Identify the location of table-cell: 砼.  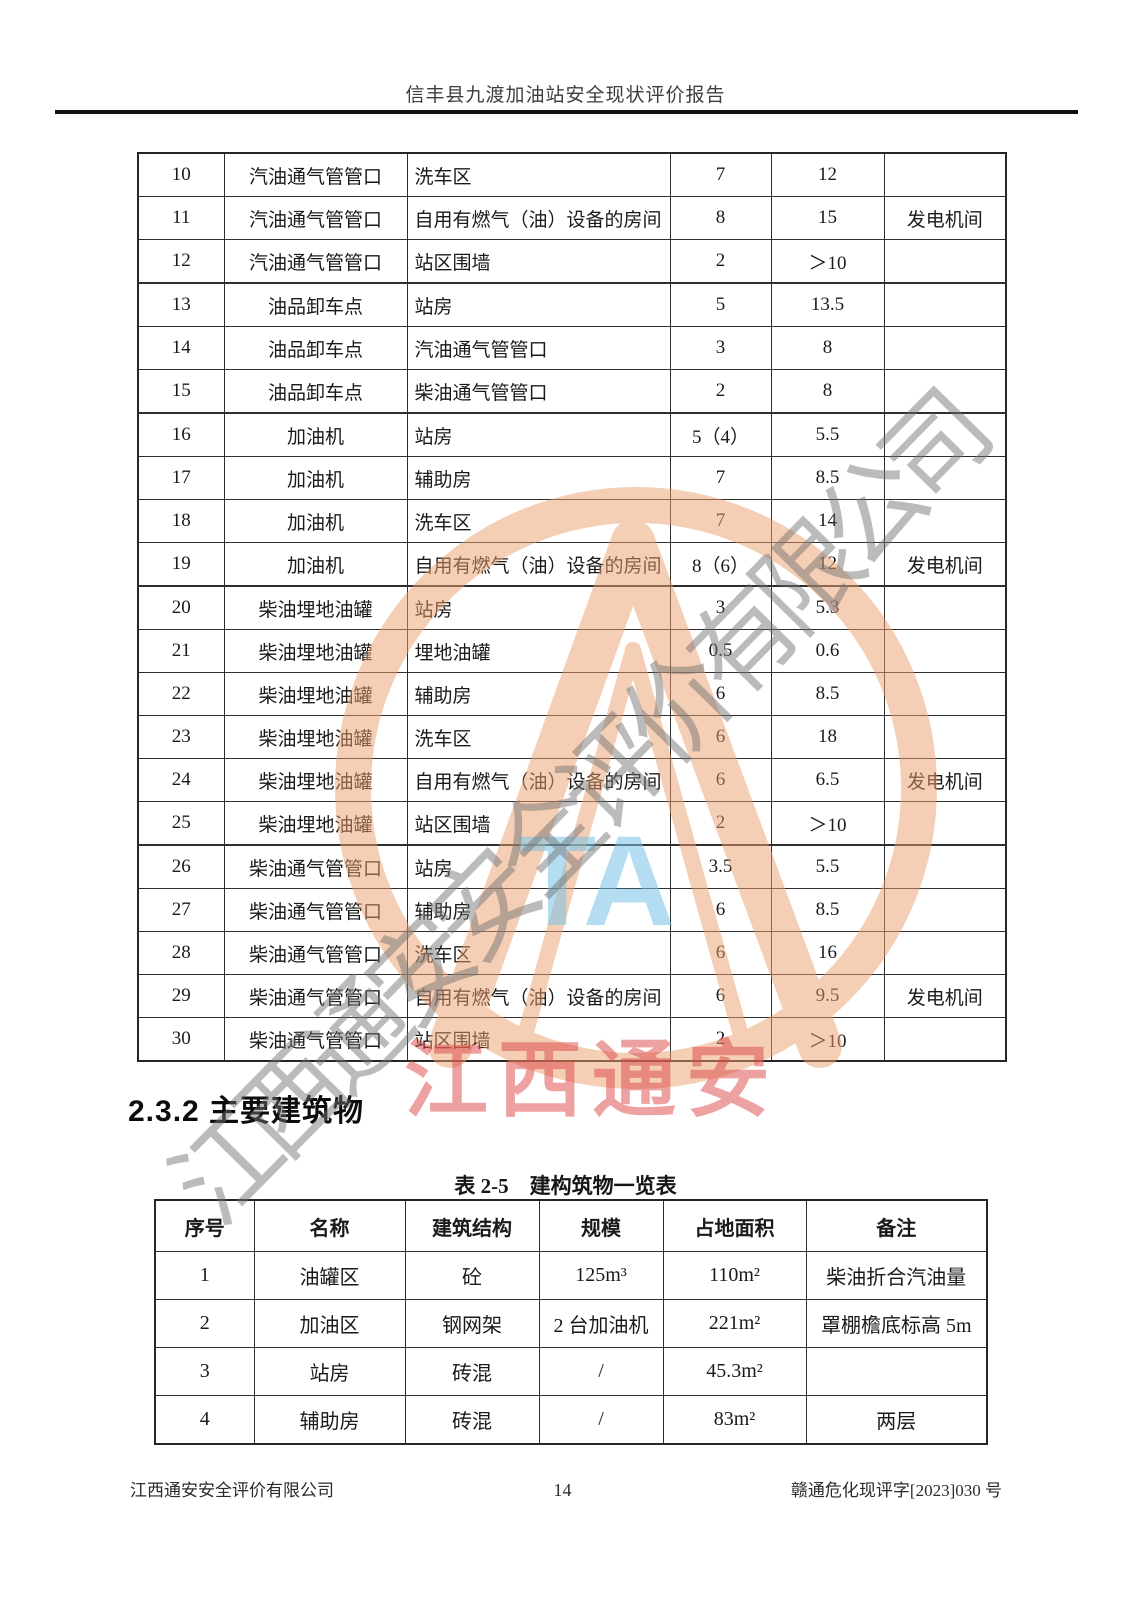
(472, 1275).